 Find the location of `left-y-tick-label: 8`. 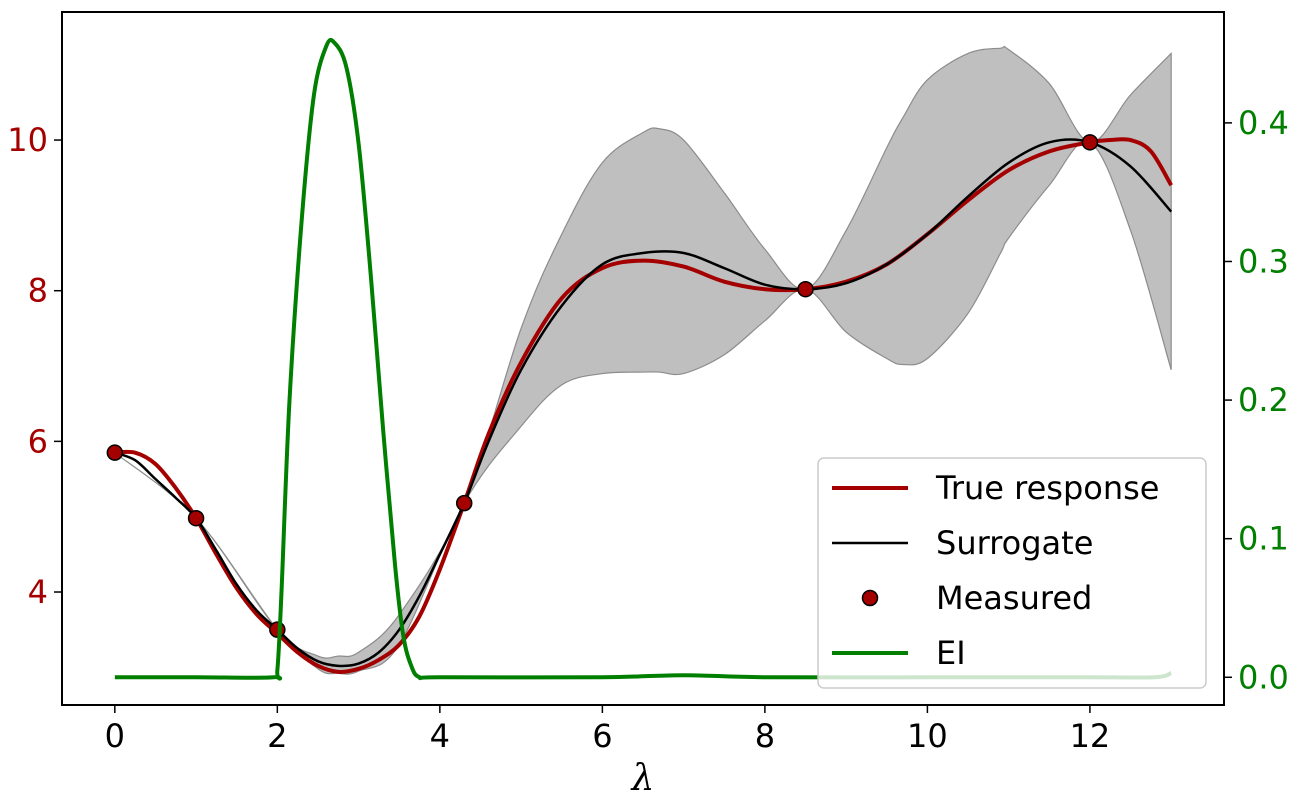

left-y-tick-label: 8 is located at coordinates (38, 291).